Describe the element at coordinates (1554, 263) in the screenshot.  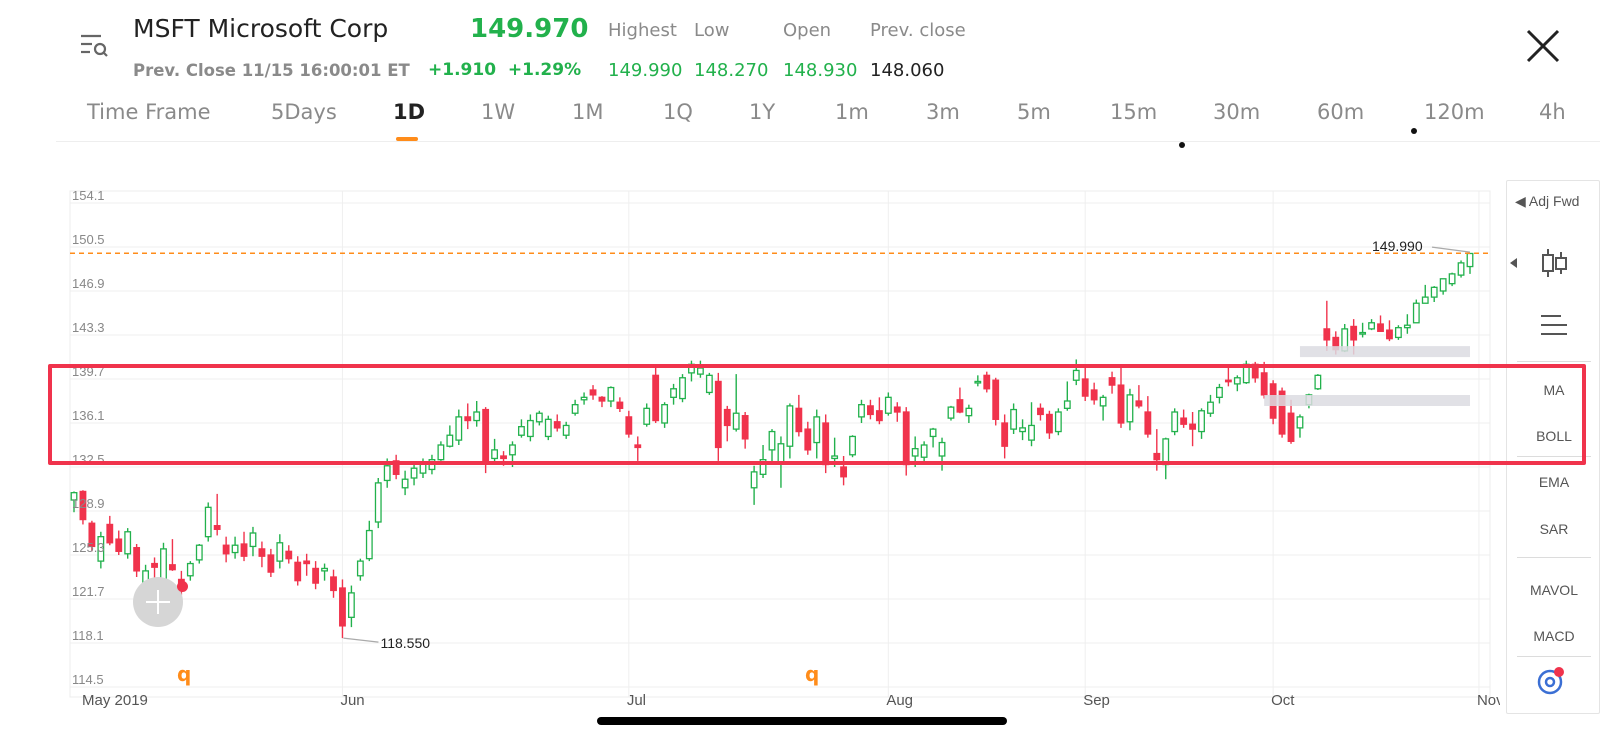
I see `candlestick-icon` at that location.